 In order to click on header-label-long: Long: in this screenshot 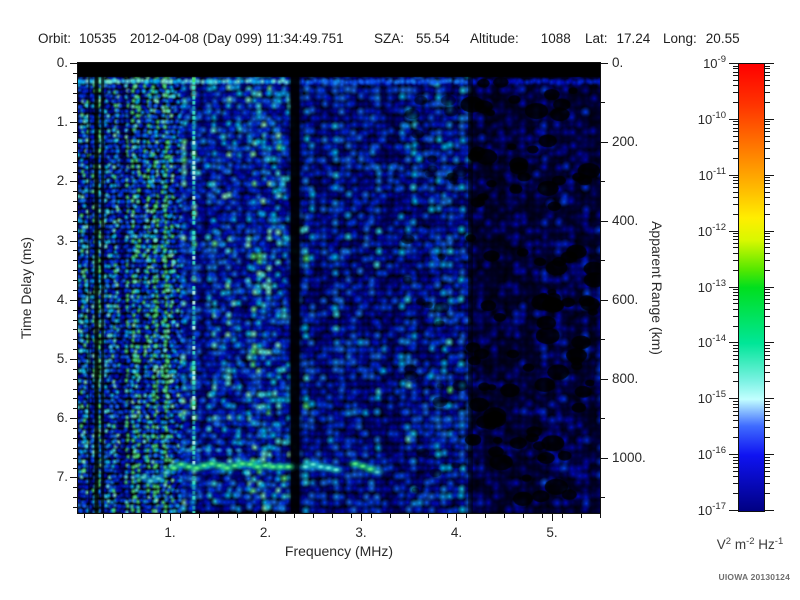, I will do `click(680, 38)`.